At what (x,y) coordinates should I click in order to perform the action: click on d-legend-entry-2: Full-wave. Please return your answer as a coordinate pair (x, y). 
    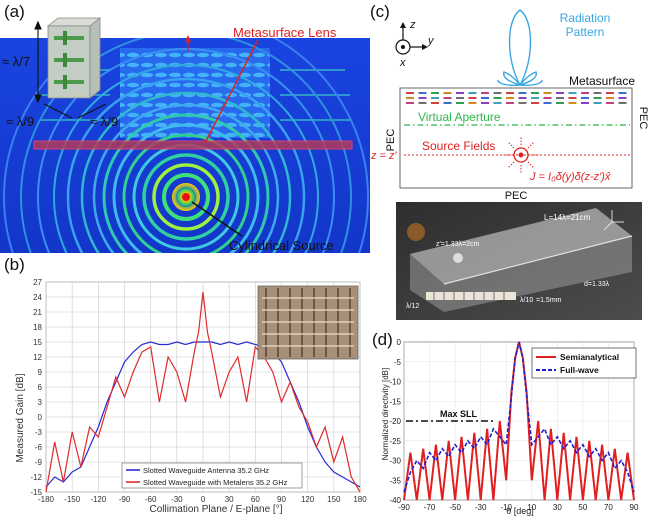
    Looking at the image, I should click on (579, 370).